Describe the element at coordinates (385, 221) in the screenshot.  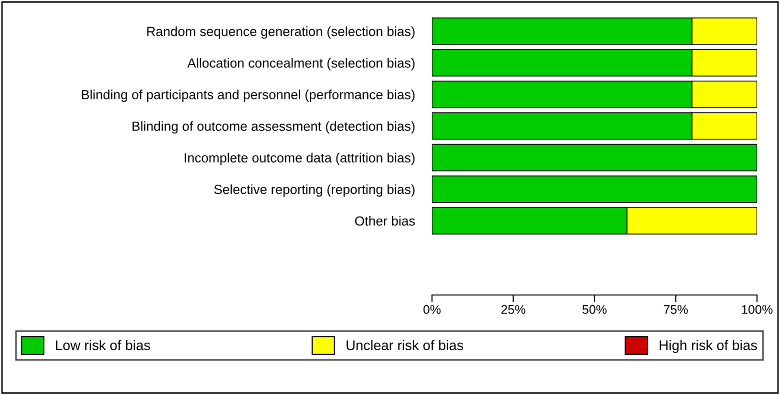
I see `y-tick-label: Other bias` at that location.